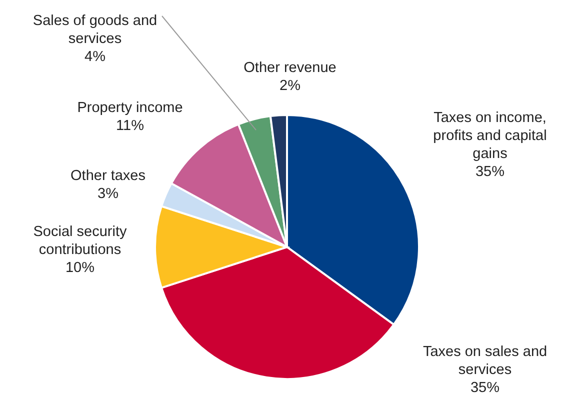 The image size is (577, 409). Describe the element at coordinates (95, 57) in the screenshot. I see `data-label: 4%` at that location.